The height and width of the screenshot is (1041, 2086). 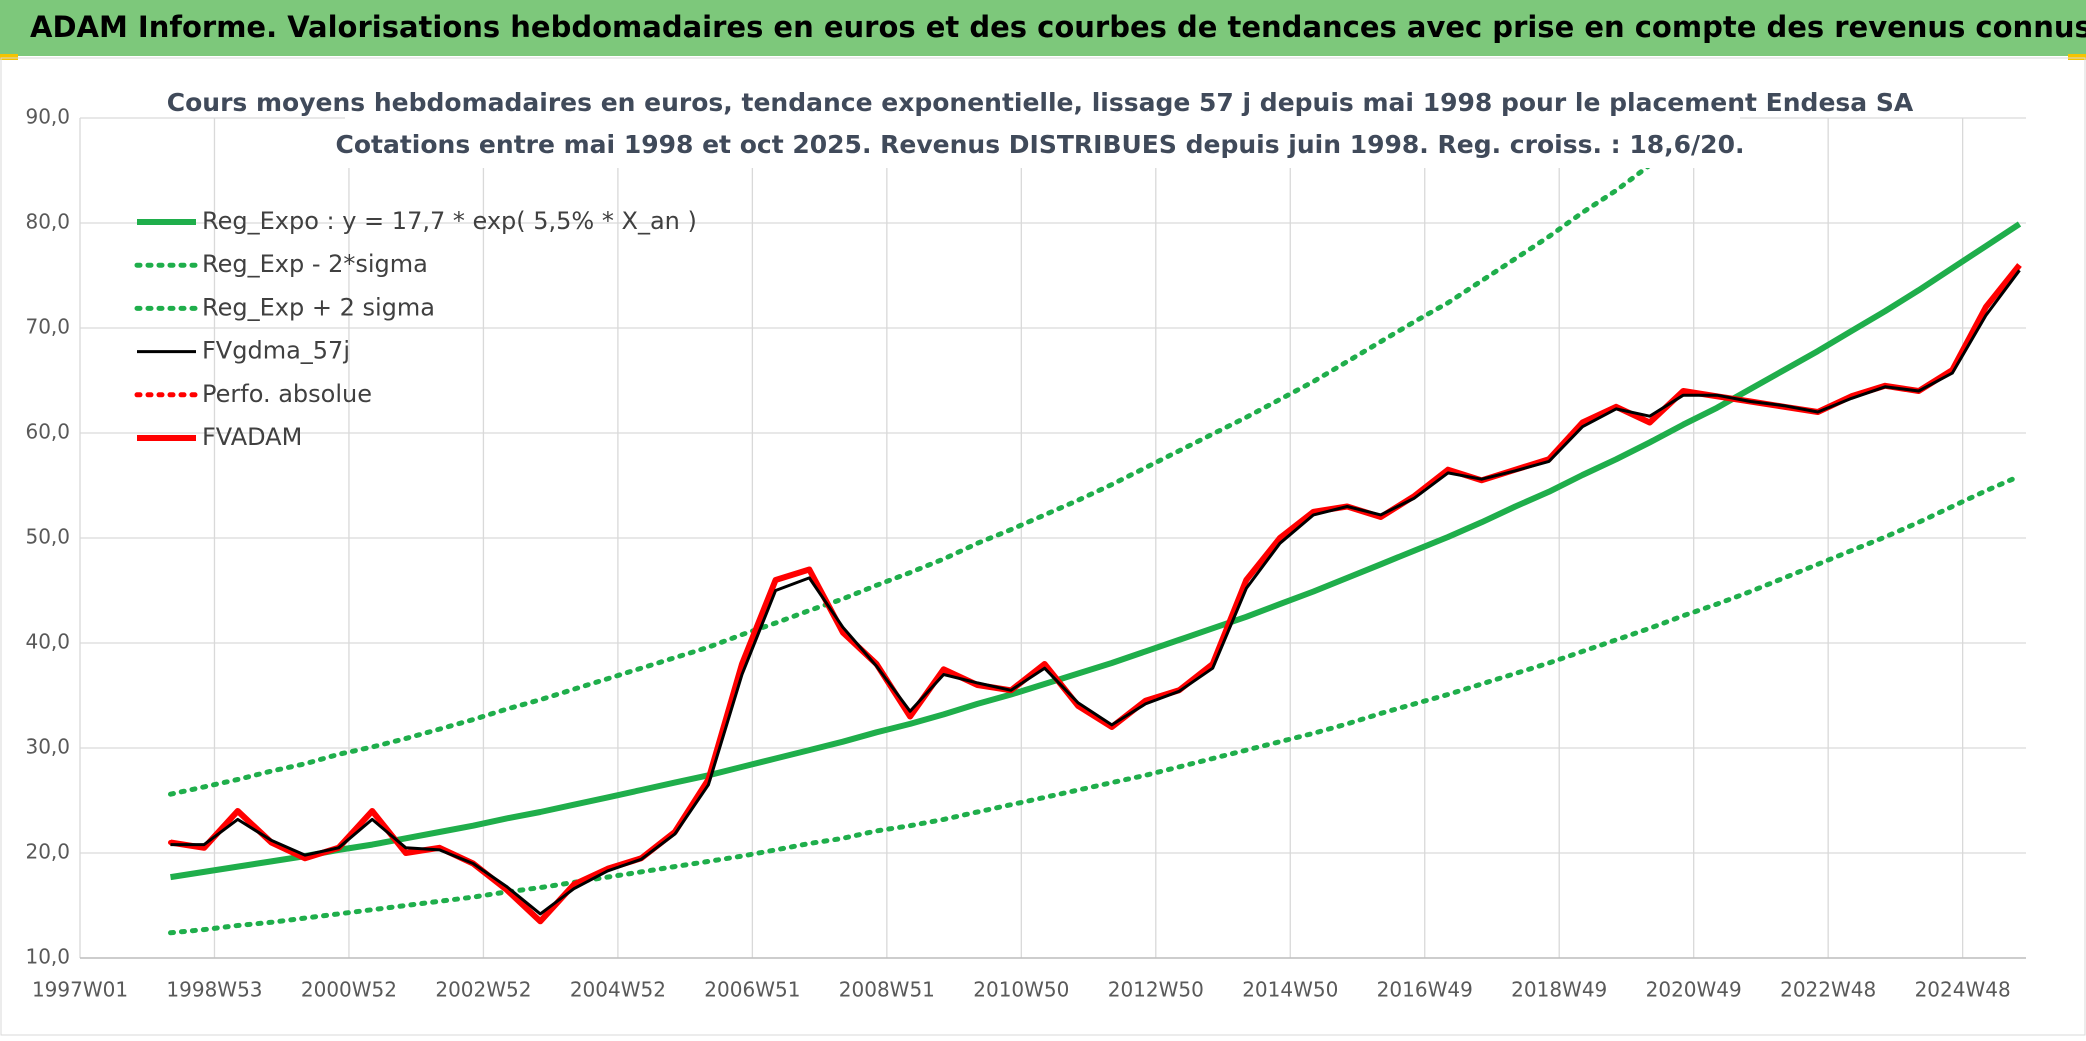 What do you see at coordinates (47, 747) in the screenshot?
I see `y-tick-label: 30,0` at bounding box center [47, 747].